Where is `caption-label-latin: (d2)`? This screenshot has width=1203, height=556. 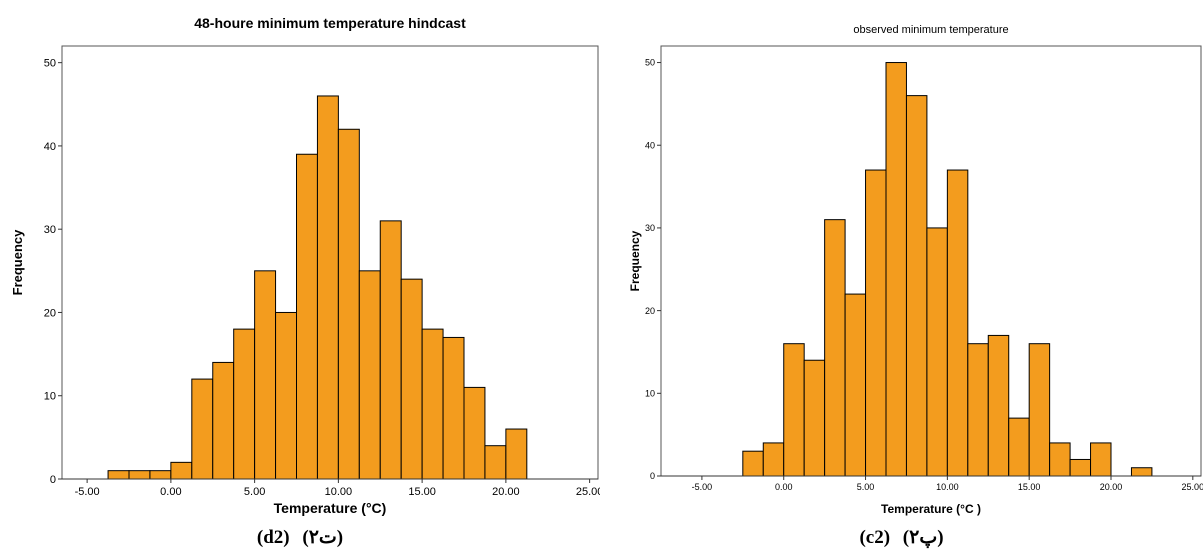 caption-label-latin: (d2) is located at coordinates (273, 537).